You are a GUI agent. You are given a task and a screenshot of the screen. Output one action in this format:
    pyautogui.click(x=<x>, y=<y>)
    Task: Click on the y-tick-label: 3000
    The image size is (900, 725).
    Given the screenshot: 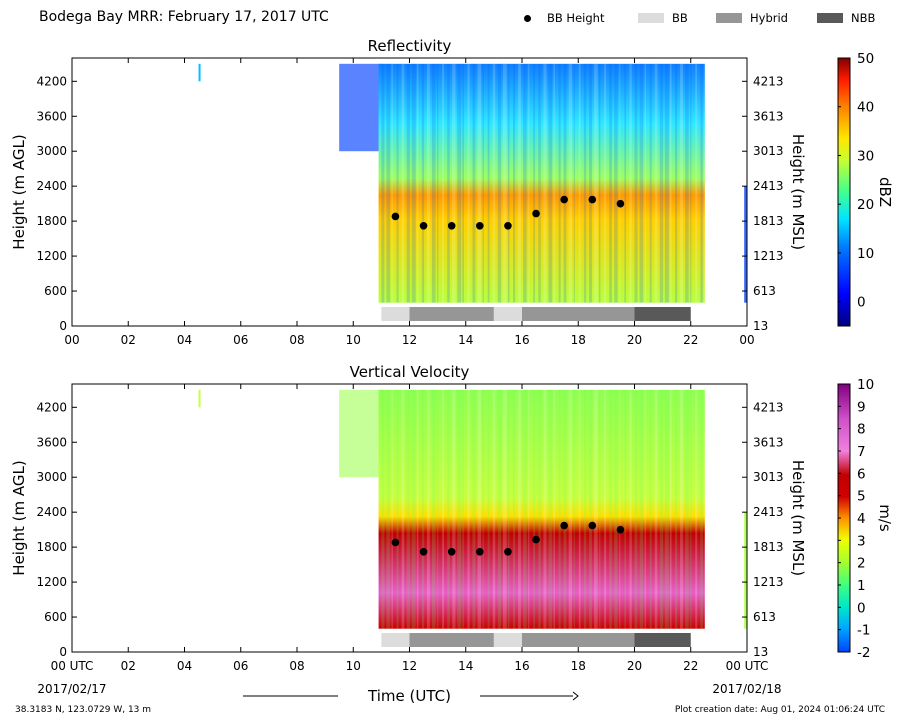 What is the action you would take?
    pyautogui.click(x=51, y=477)
    